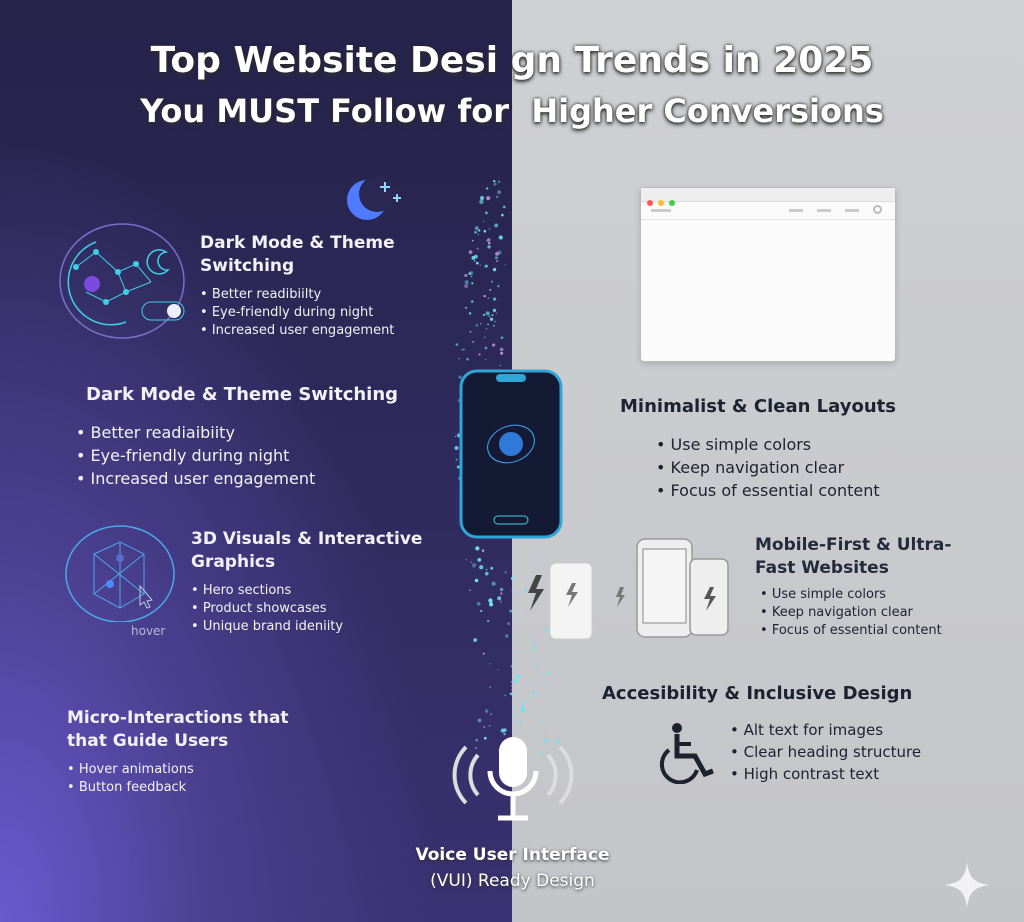 This screenshot has height=922, width=1024. I want to click on section-heading: Mobile-First & Ultra-Fast Websites, so click(853, 556).